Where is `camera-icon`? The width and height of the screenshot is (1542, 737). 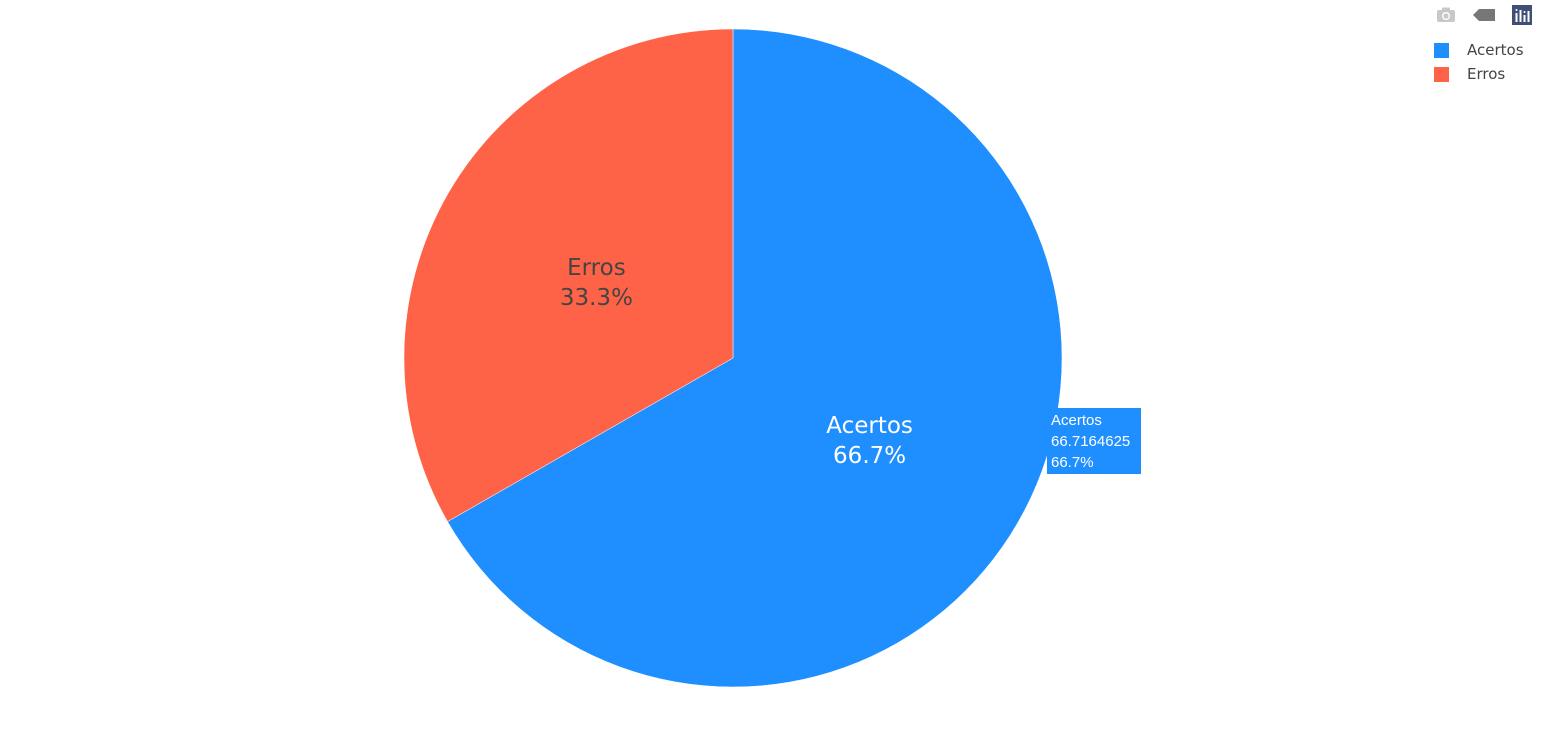
camera-icon is located at coordinates (1446, 14).